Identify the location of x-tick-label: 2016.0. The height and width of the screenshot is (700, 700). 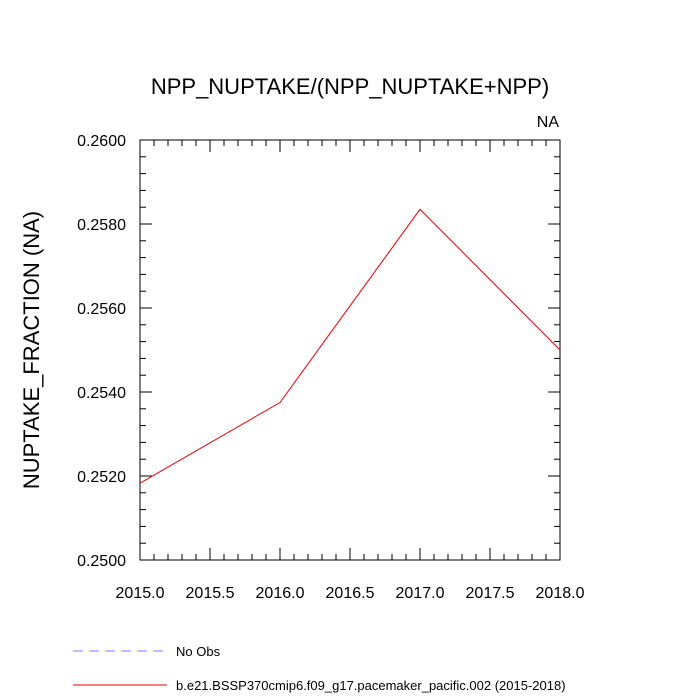
(280, 593).